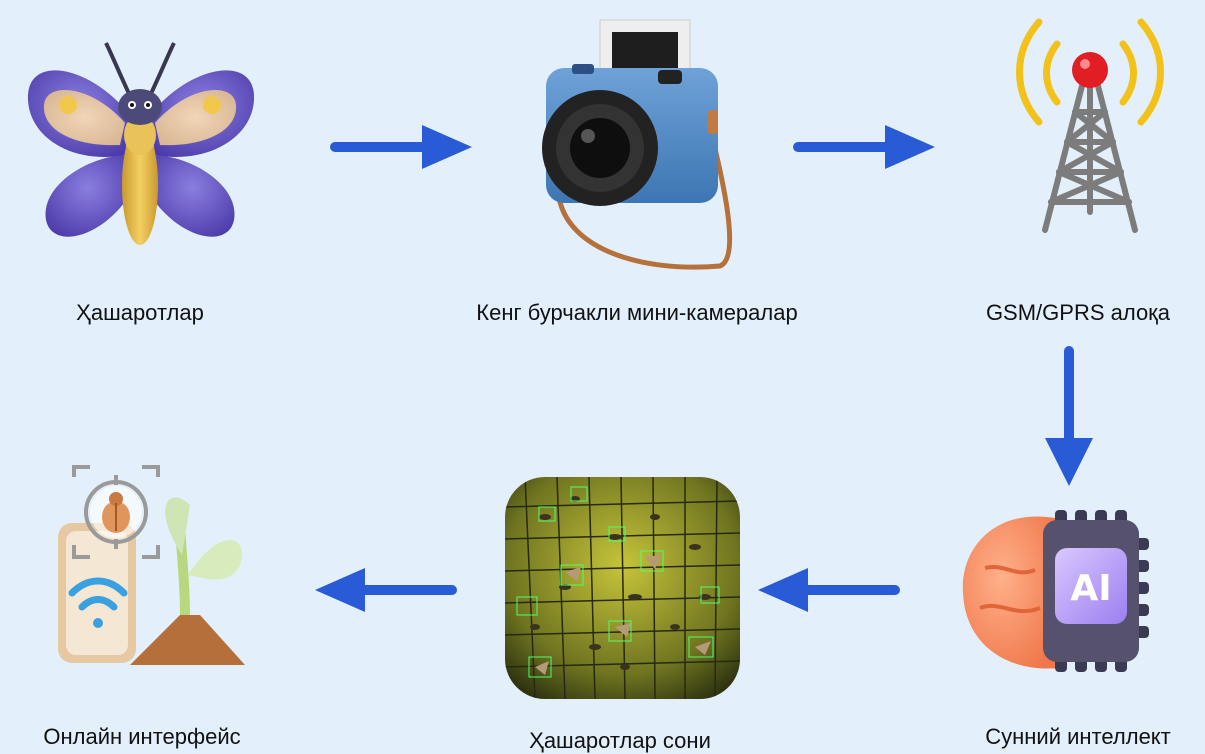 Image resolution: width=1205 pixels, height=754 pixels. What do you see at coordinates (1078, 312) in the screenshot?
I see `label-gsm: GSM/GPRS алоқа` at bounding box center [1078, 312].